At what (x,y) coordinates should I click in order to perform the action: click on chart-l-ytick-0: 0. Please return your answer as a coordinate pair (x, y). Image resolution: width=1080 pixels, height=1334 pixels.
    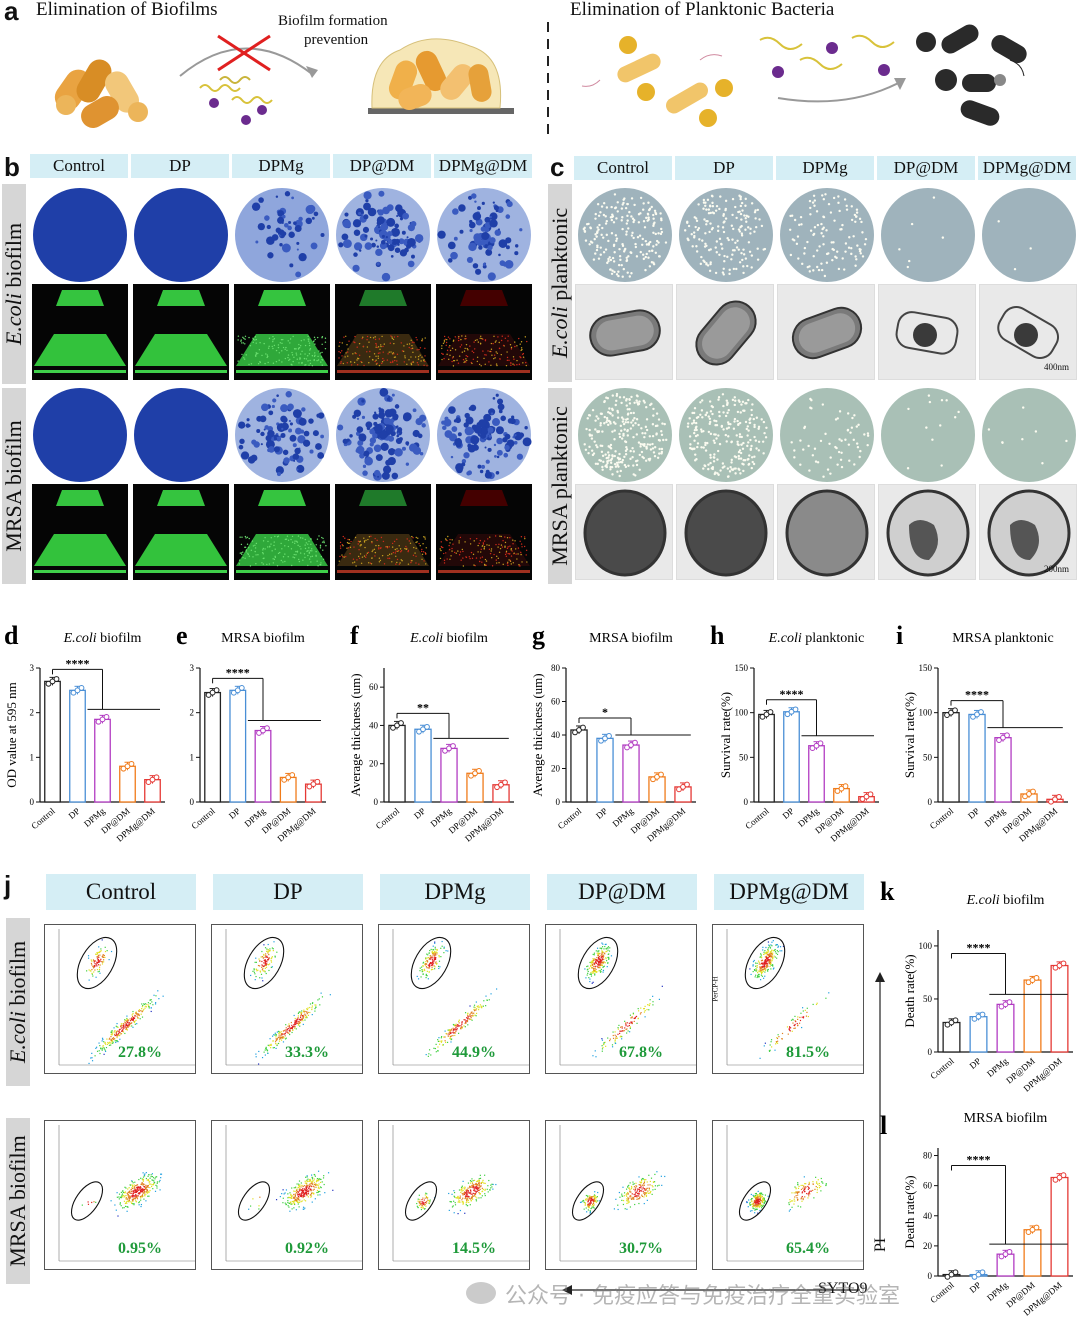
    Looking at the image, I should click on (930, 1276).